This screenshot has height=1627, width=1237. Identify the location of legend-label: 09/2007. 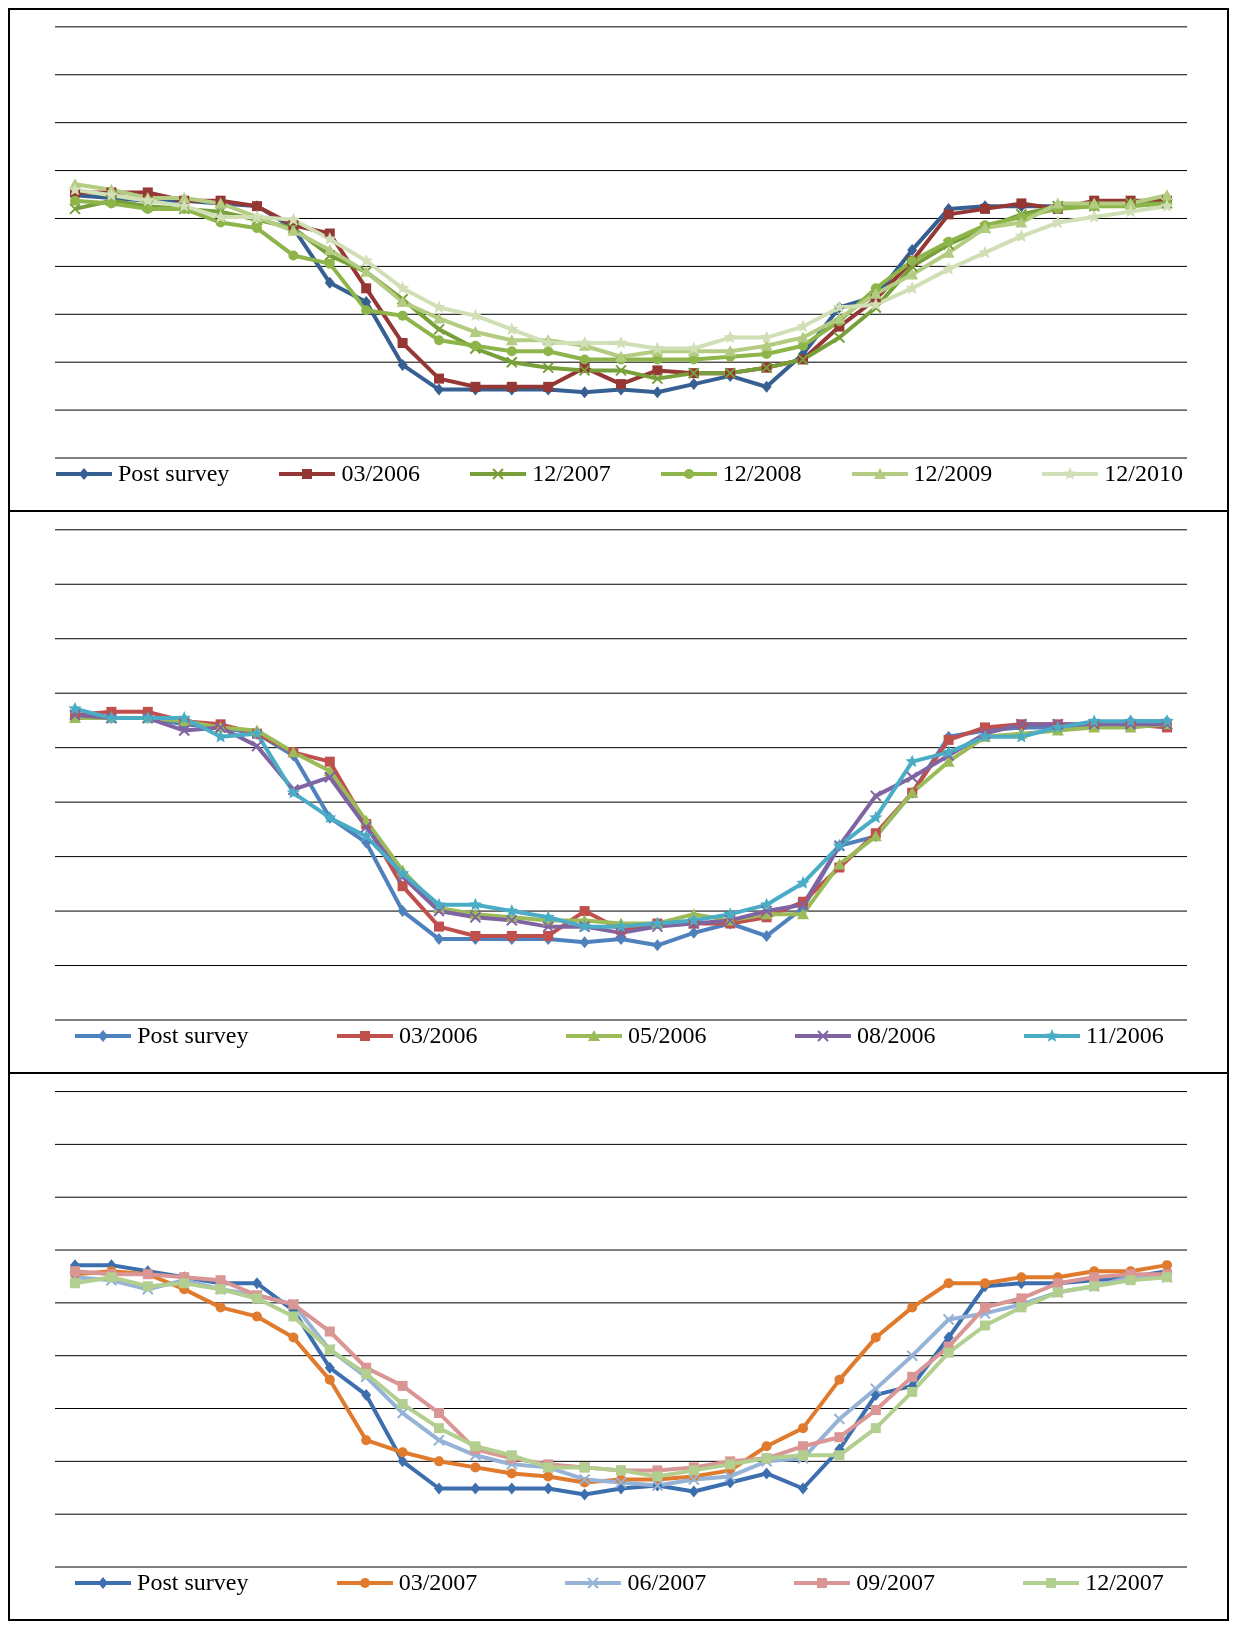
(896, 1582).